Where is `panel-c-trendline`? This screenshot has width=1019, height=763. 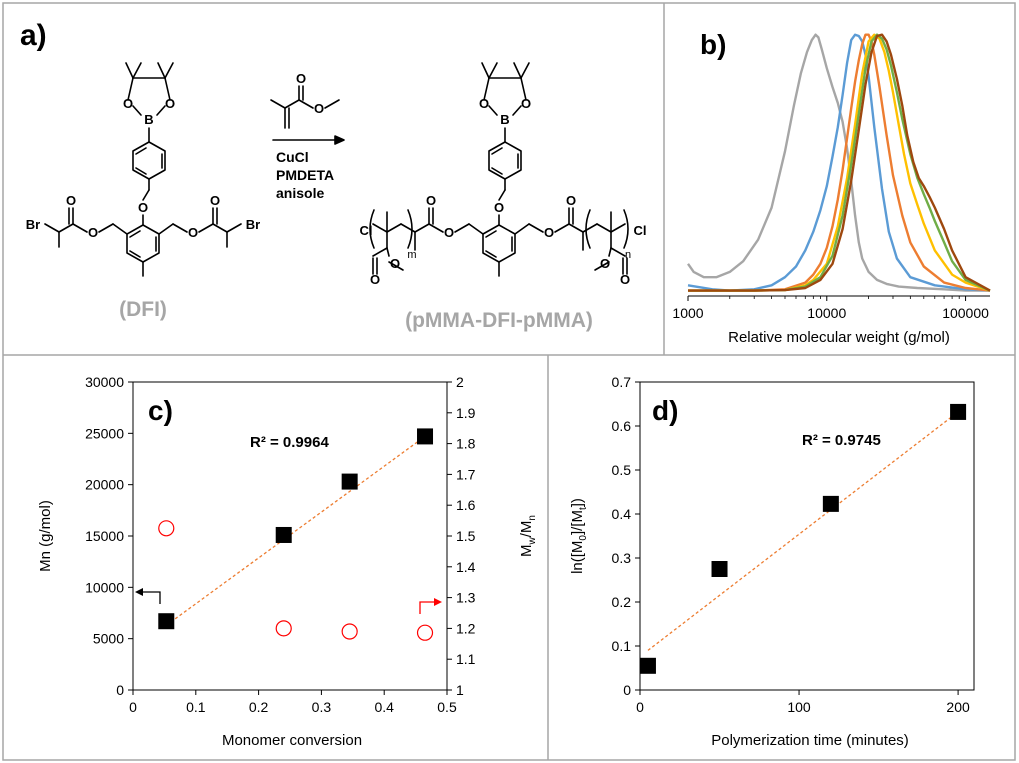 panel-c-trendline is located at coordinates (295, 530).